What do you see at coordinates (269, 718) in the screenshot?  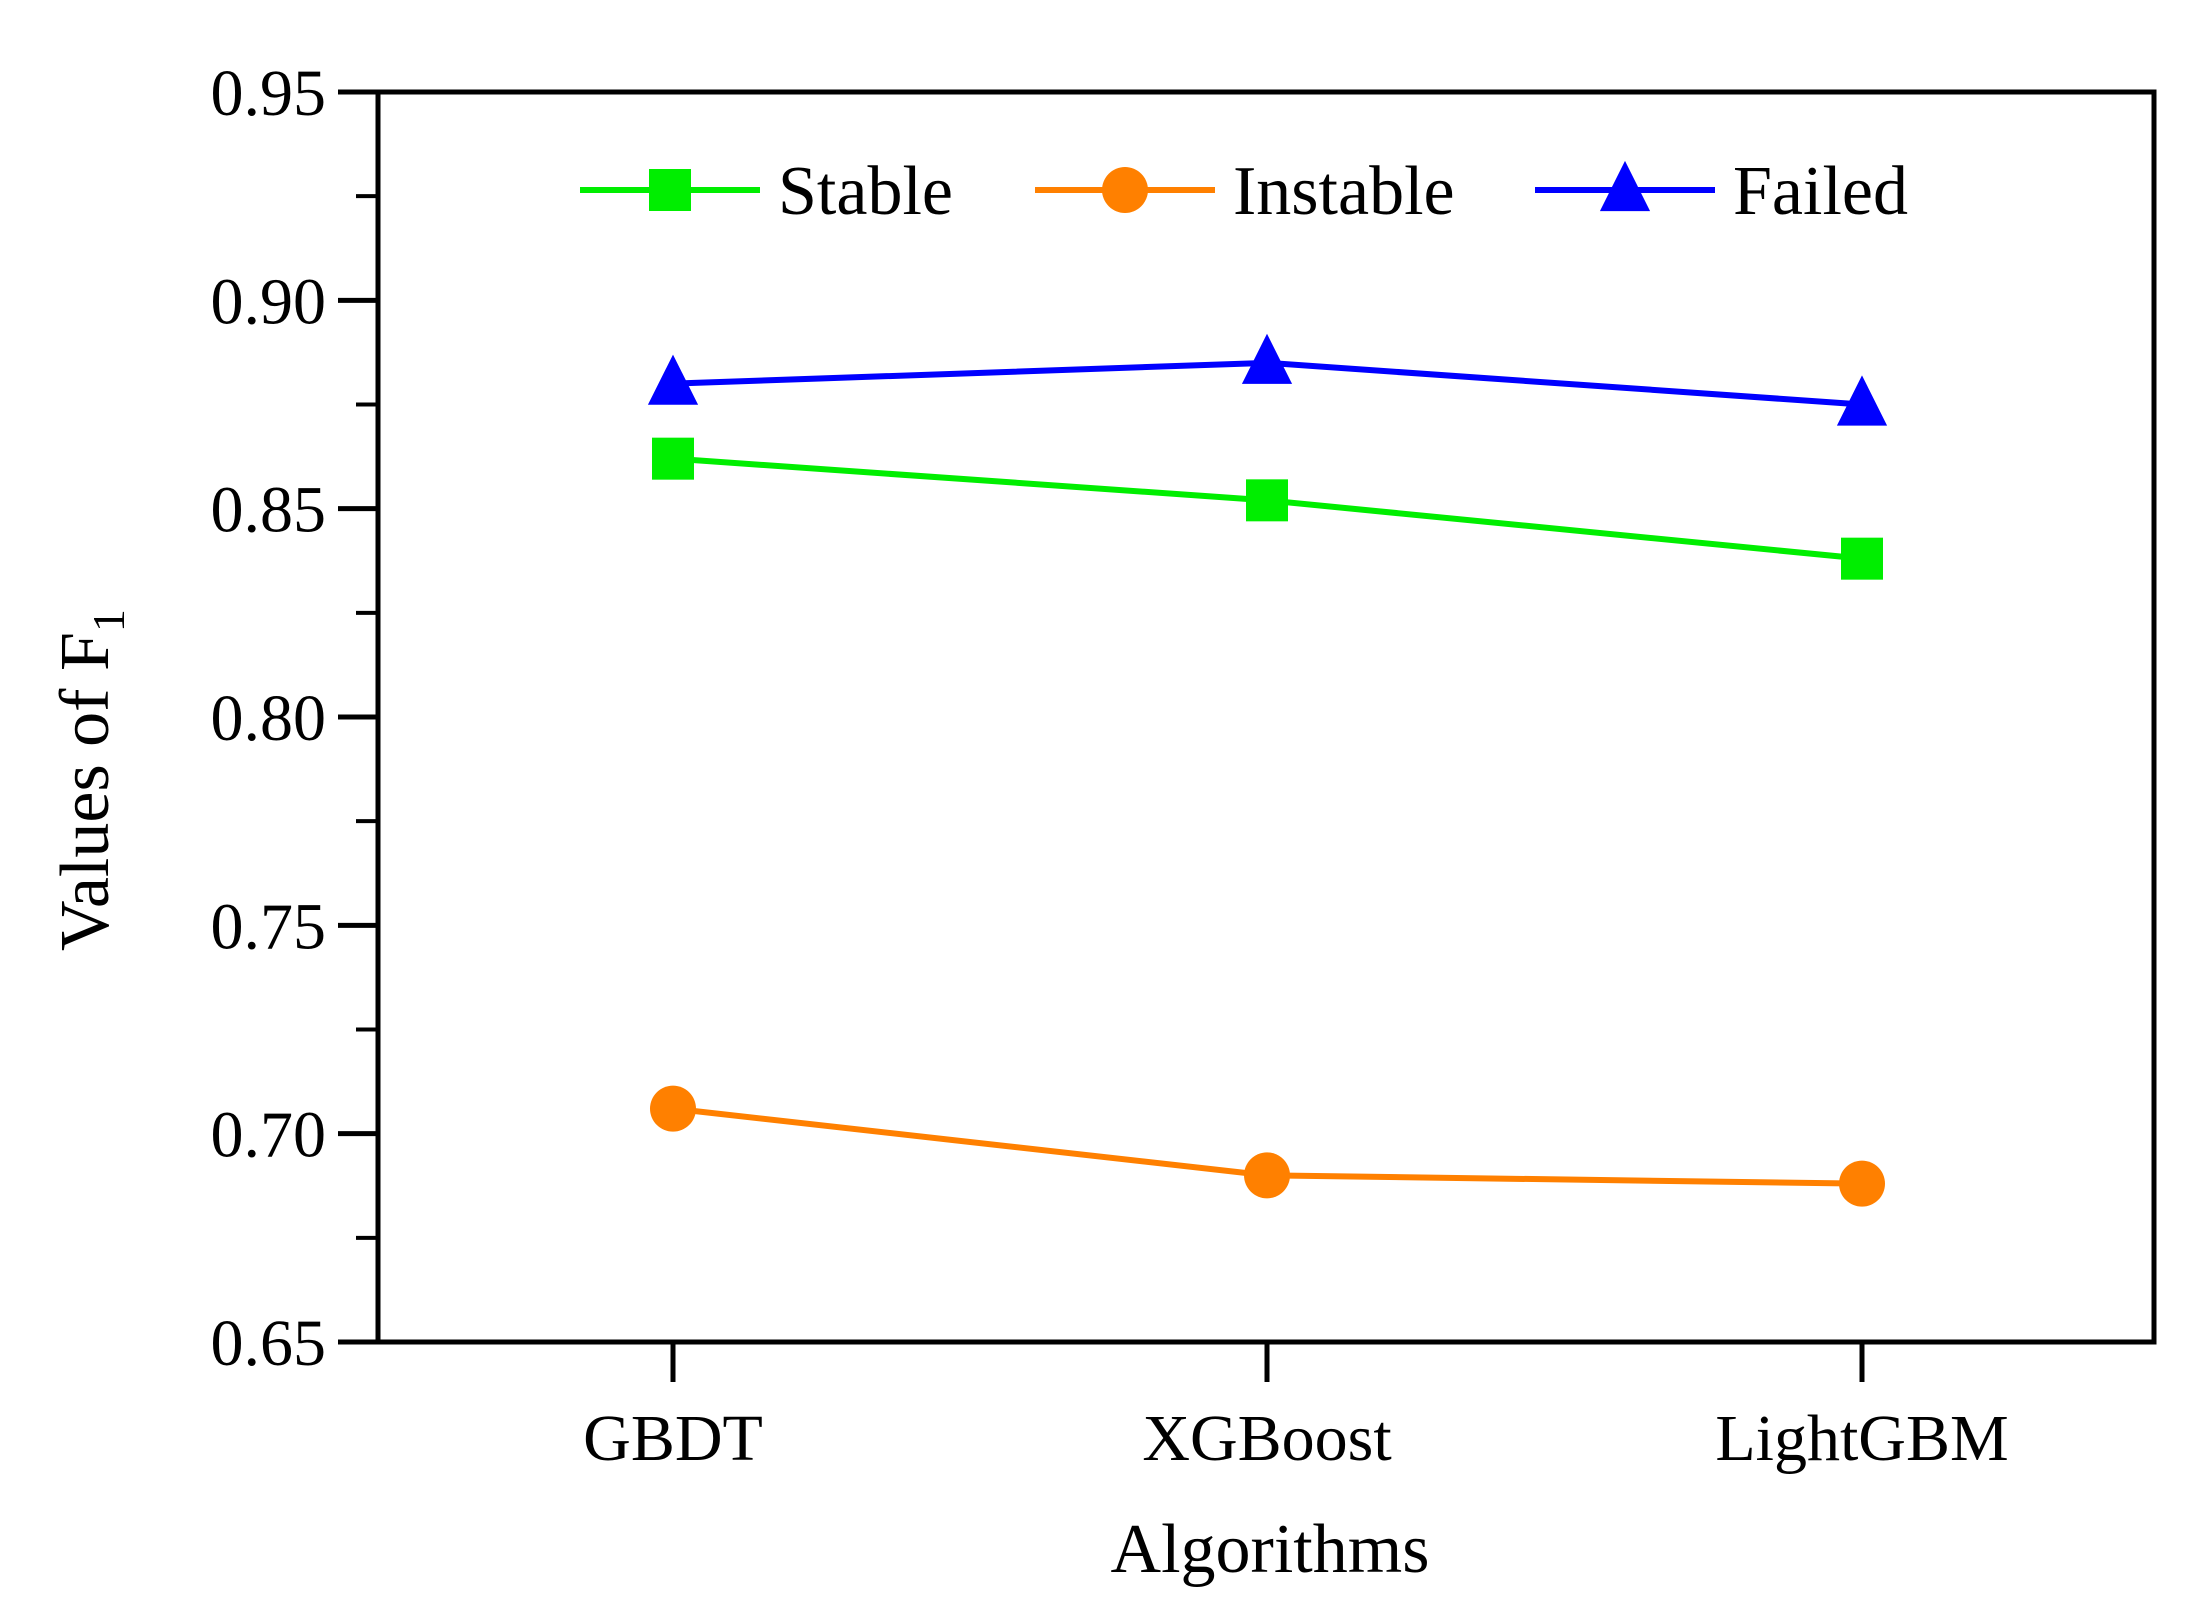 I see `y-tick-label: 0.80` at bounding box center [269, 718].